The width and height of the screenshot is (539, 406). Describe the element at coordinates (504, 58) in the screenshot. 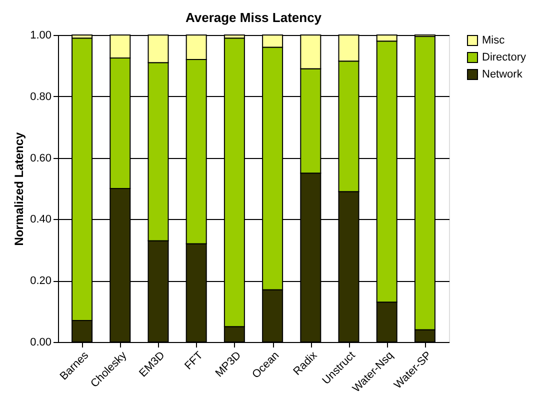

I see `legend-label: Directory` at that location.